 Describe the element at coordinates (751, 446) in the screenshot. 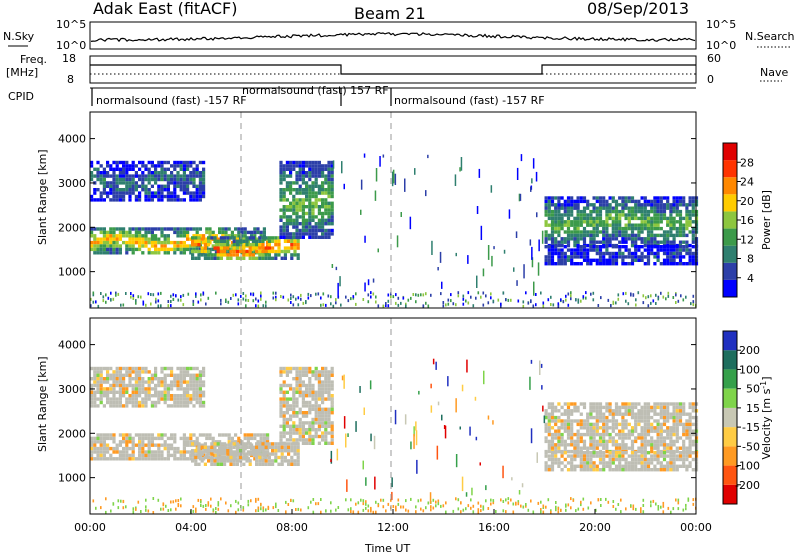

I see `colorbar-tick-label: -50` at that location.